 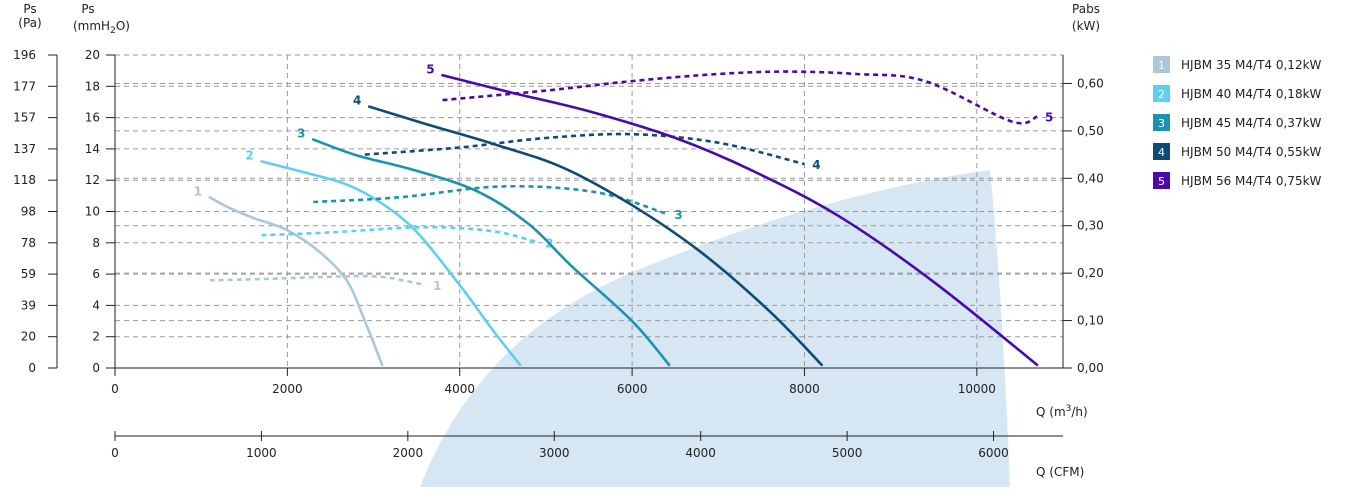 What do you see at coordinates (847, 453) in the screenshot?
I see `q-cfm-tick-label: 5000` at bounding box center [847, 453].